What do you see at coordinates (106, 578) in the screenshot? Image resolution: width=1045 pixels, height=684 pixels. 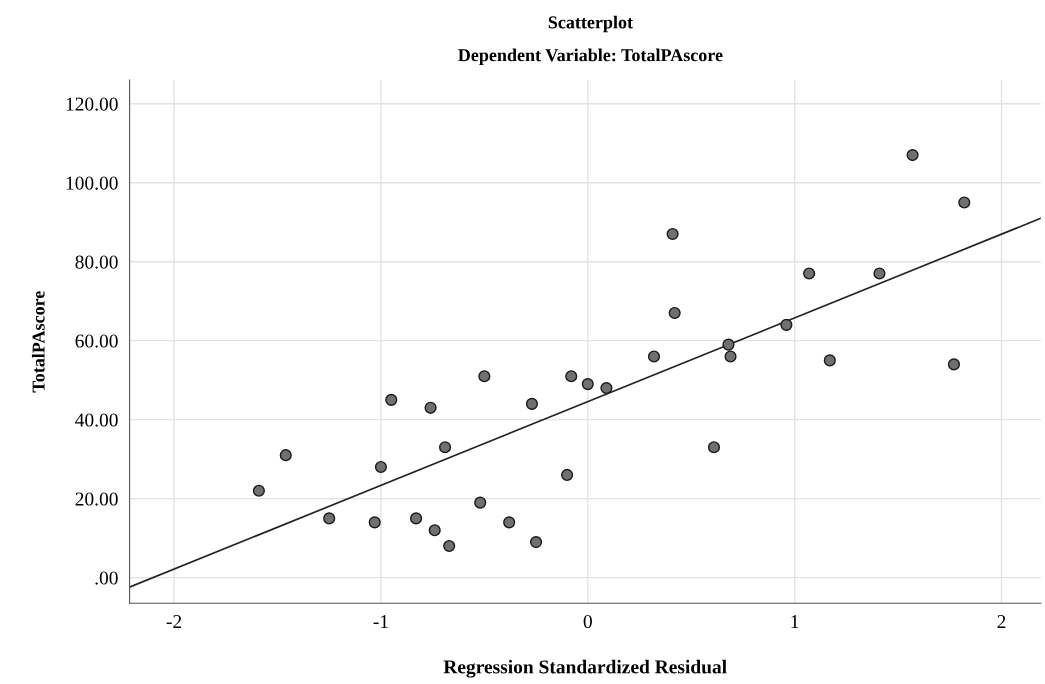 I see `y-tick-label: .00` at bounding box center [106, 578].